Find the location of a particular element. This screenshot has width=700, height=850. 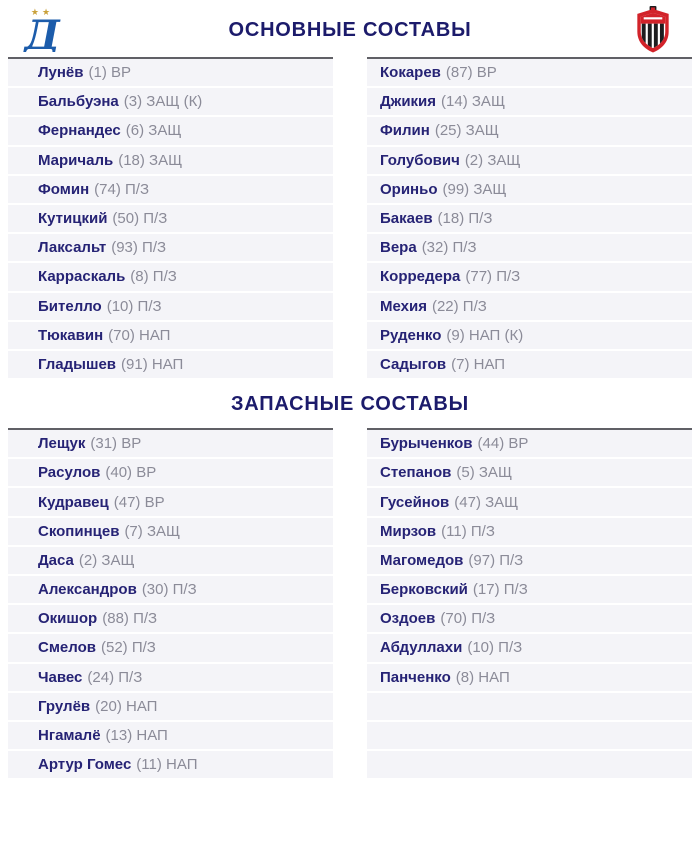

player-row: Бителло (10) П/З is located at coordinates (170, 307).